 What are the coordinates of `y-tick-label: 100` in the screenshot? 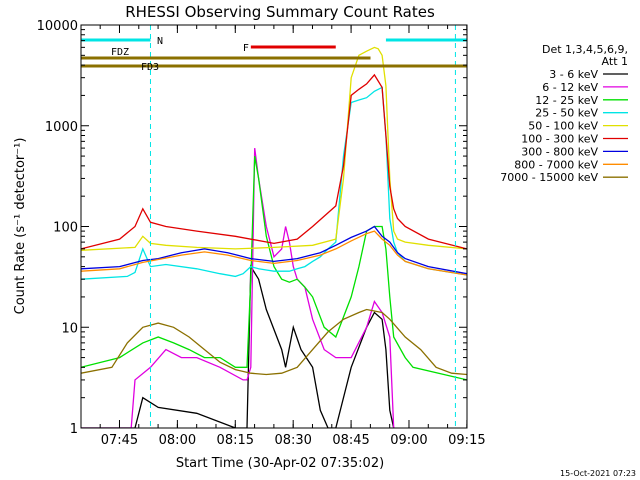 It's located at (65, 228).